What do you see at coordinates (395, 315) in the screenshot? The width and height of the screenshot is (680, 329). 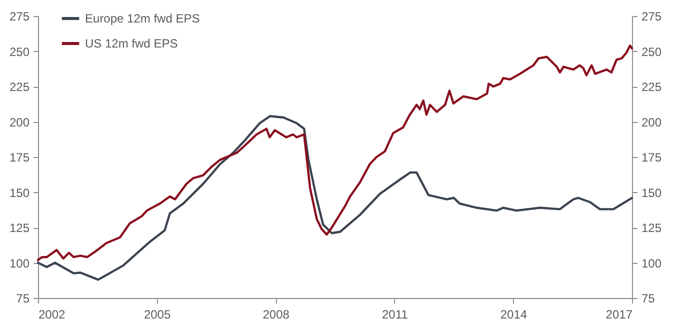 I see `x-tick-label: 2011` at bounding box center [395, 315].